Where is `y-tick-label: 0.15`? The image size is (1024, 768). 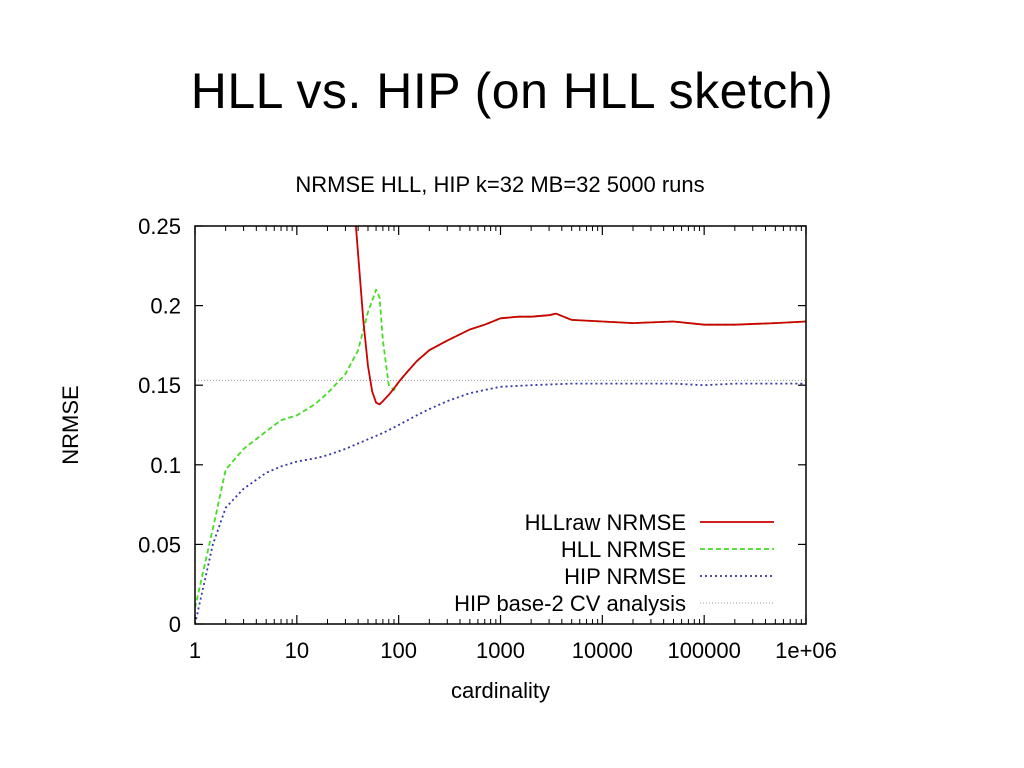
y-tick-label: 0.15 is located at coordinates (159, 385).